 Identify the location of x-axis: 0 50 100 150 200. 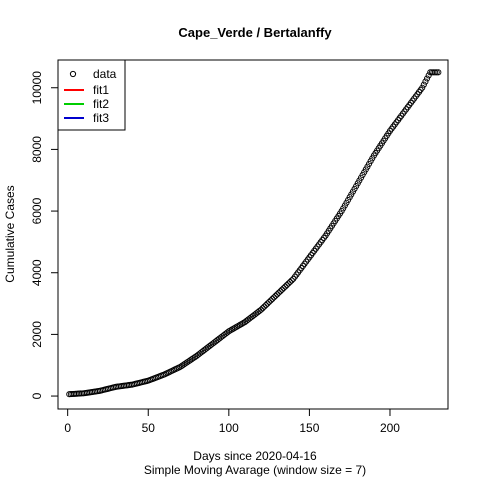
(232, 421).